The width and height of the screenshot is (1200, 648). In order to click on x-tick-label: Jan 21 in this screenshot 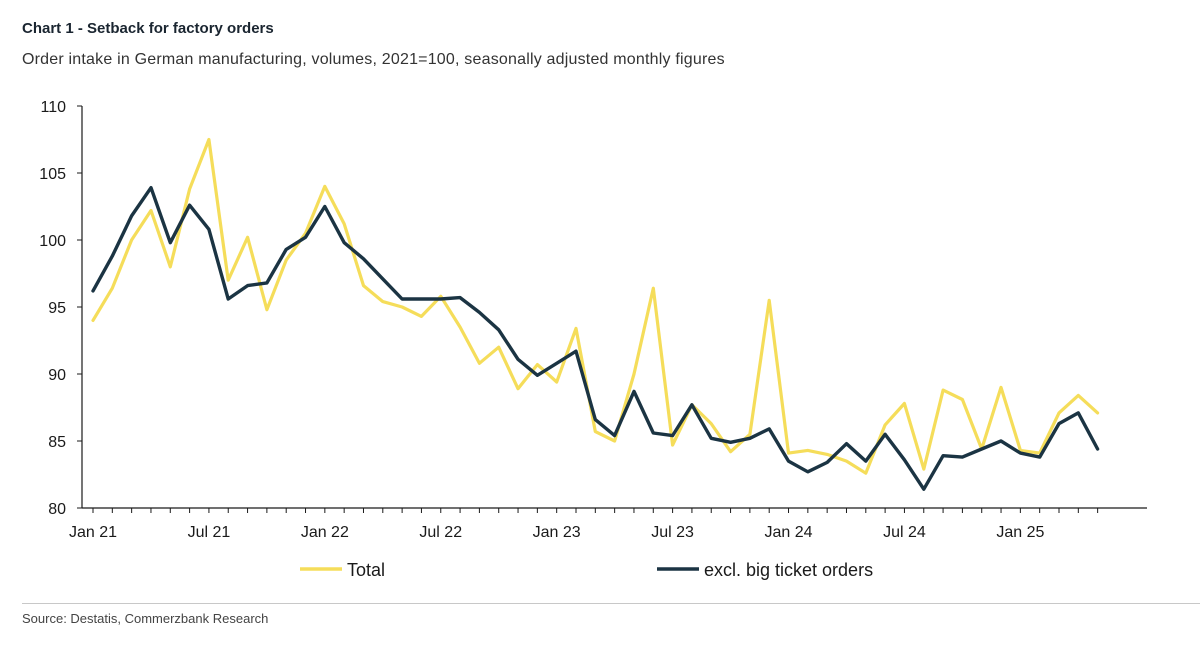, I will do `click(93, 532)`.